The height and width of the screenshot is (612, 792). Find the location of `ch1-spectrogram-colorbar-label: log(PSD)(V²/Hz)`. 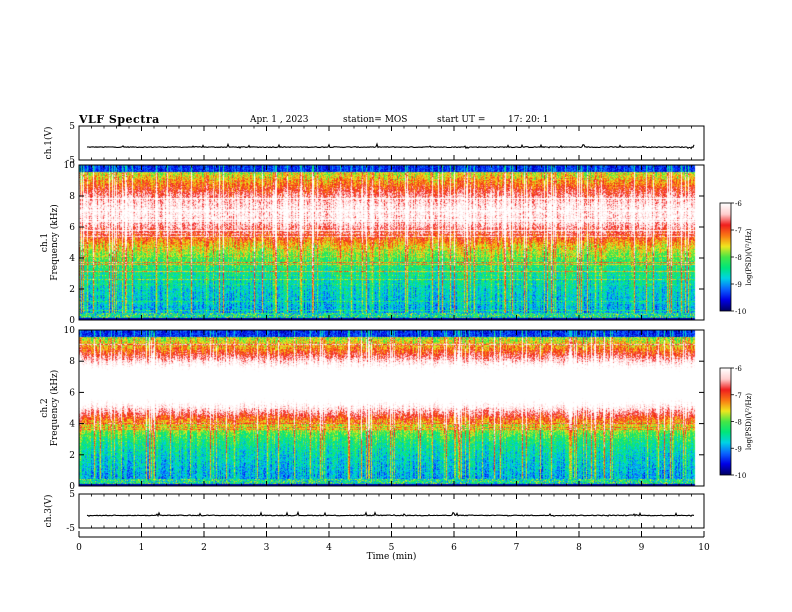

ch1-spectrogram-colorbar-label: log(PSD)(V²/Hz) is located at coordinates (749, 256).